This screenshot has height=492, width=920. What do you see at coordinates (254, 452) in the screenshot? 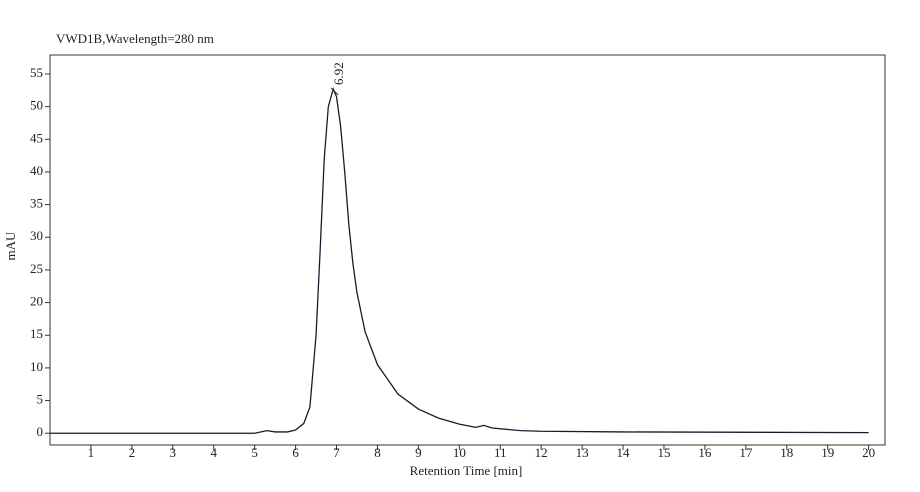
I see `x-tick-label: 5` at bounding box center [254, 452].